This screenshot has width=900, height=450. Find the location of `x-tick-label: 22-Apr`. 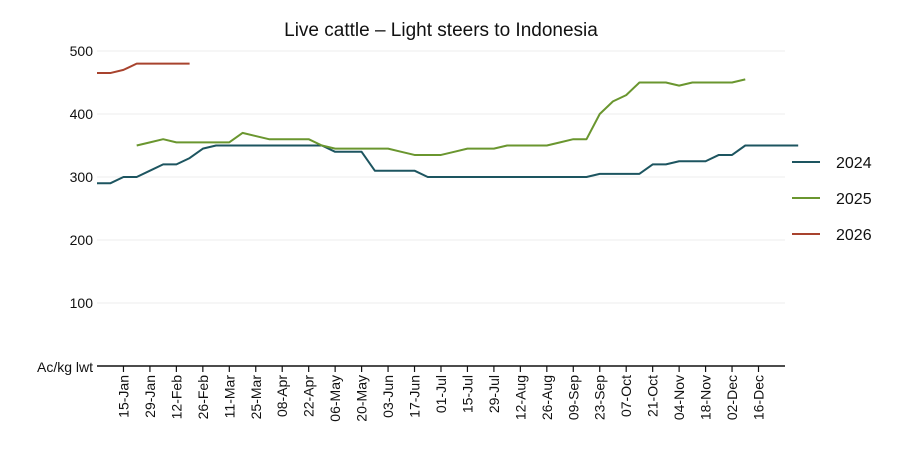

x-tick-label: 22-Apr is located at coordinates (309, 396).